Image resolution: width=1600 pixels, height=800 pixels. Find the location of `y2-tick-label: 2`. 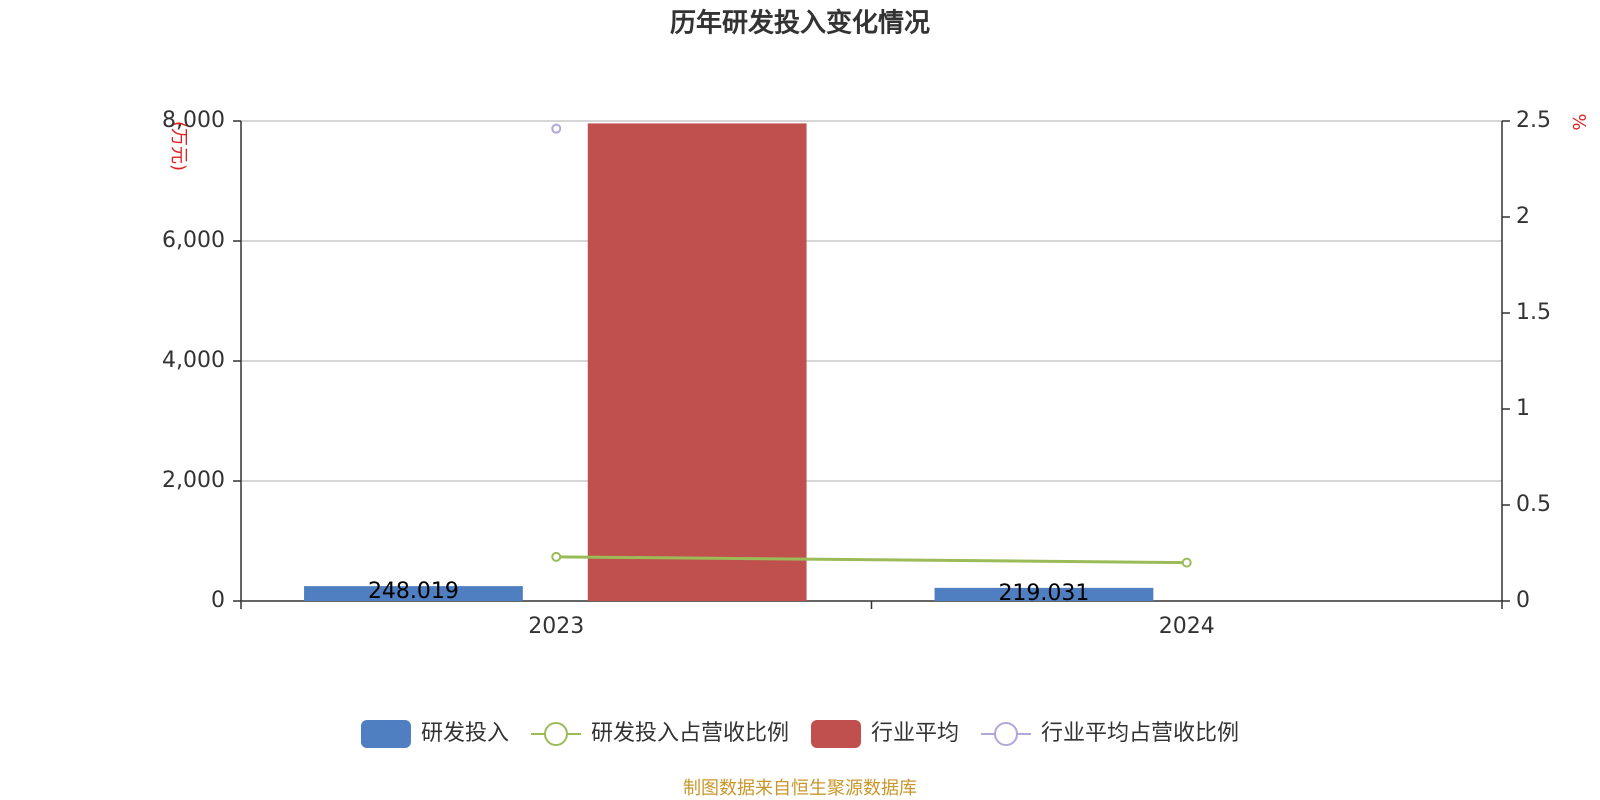

y2-tick-label: 2 is located at coordinates (1523, 216).